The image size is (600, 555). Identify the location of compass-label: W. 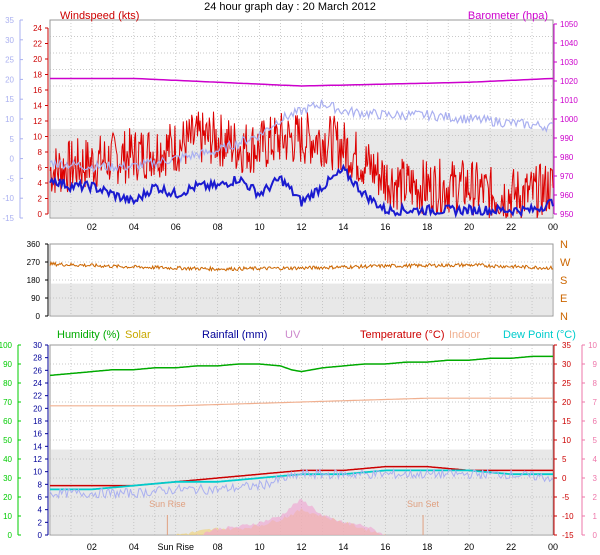
(565, 263).